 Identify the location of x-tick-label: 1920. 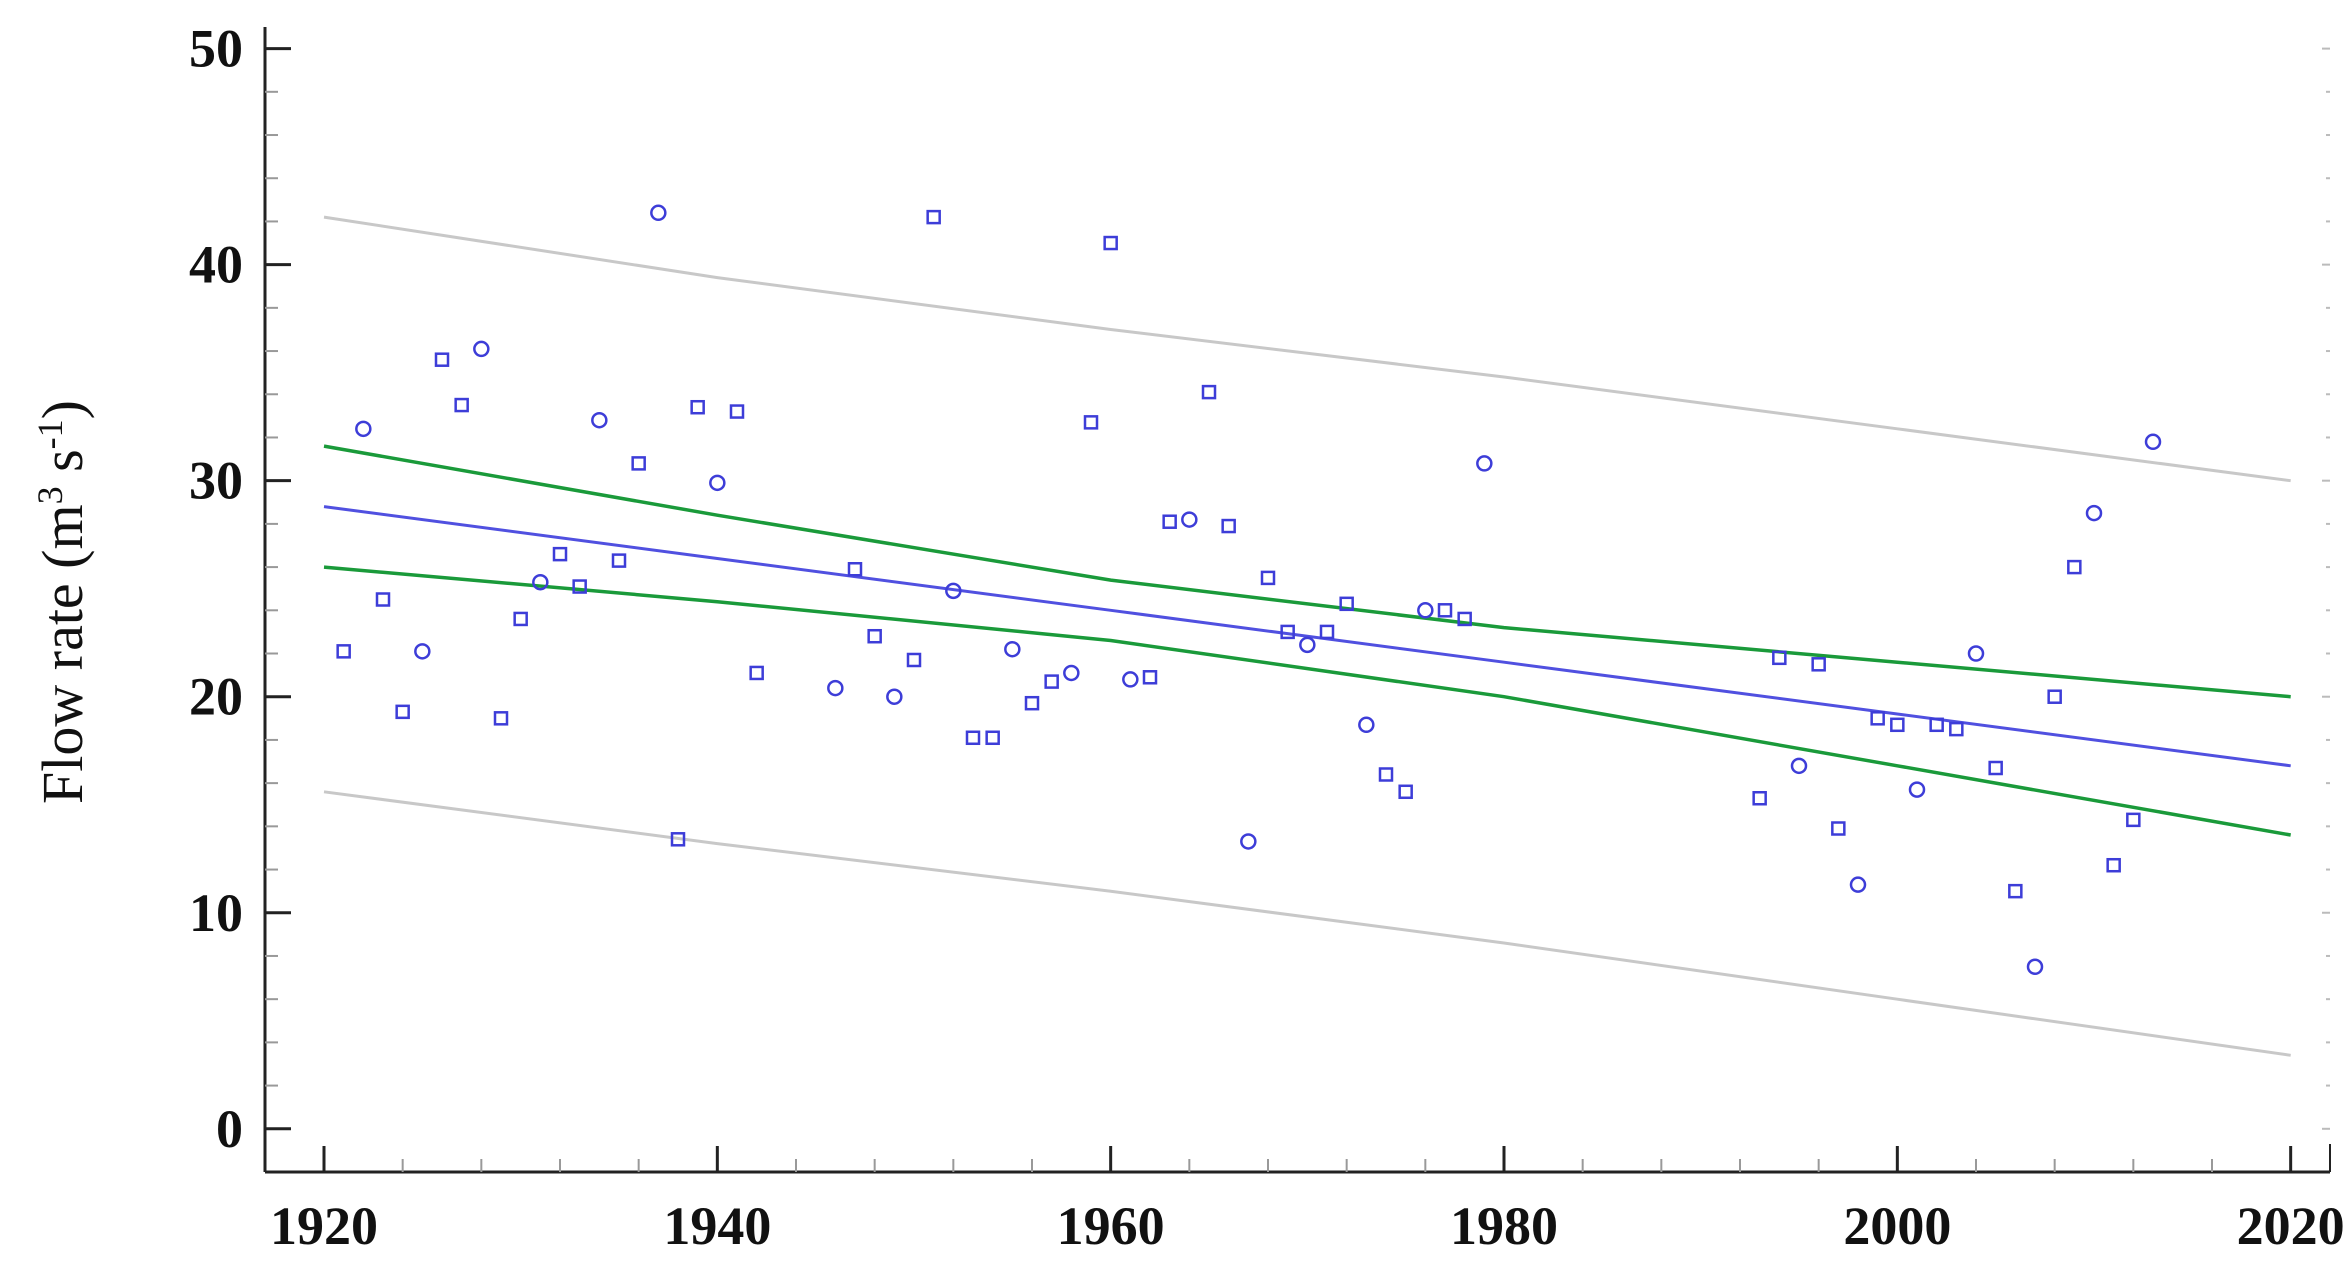
(324, 1226).